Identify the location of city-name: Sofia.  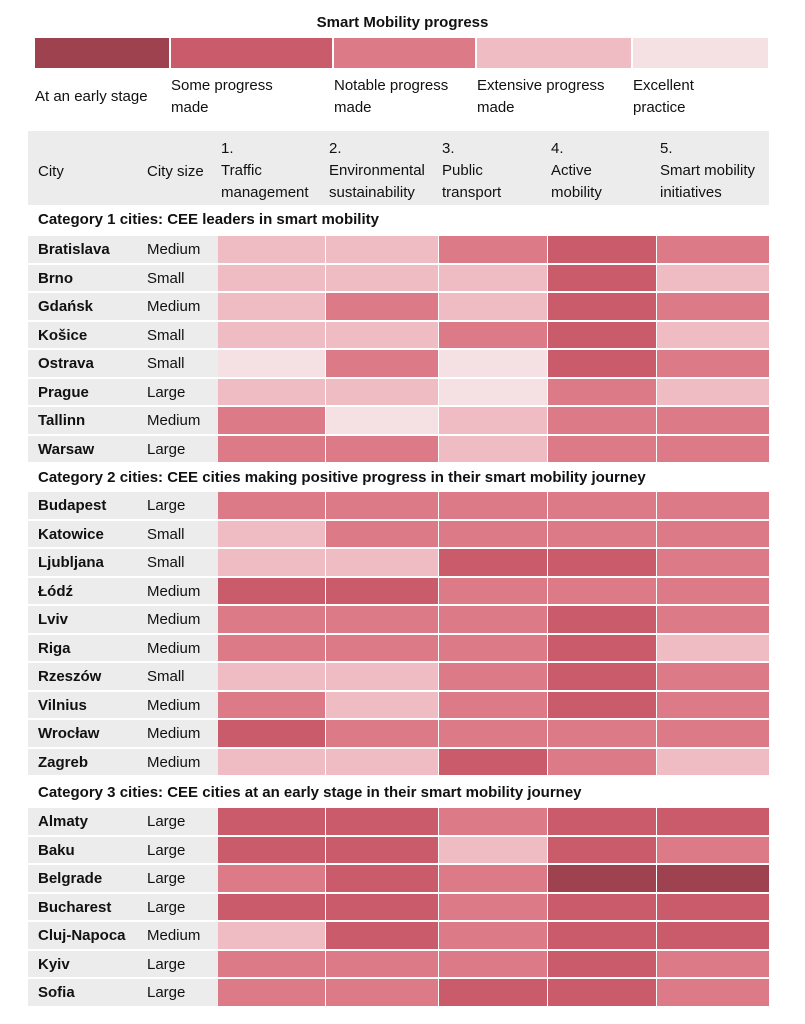
(56, 992).